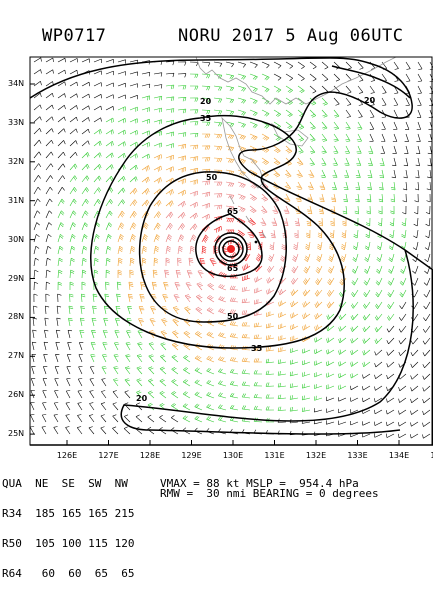  What do you see at coordinates (226, 36) in the screenshot?
I see `storm-name-year: NORU 2017` at bounding box center [226, 36].